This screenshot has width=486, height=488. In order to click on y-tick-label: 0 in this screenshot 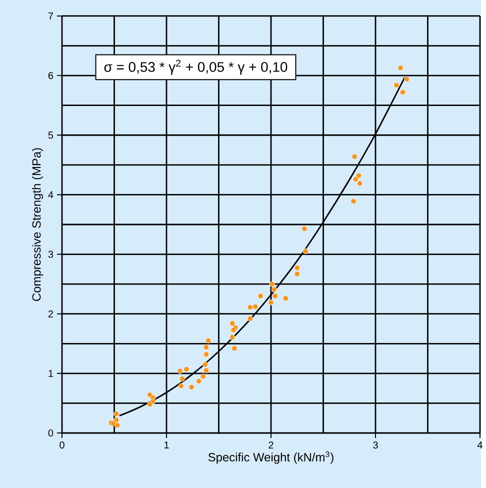, I will do `click(51, 433)`.